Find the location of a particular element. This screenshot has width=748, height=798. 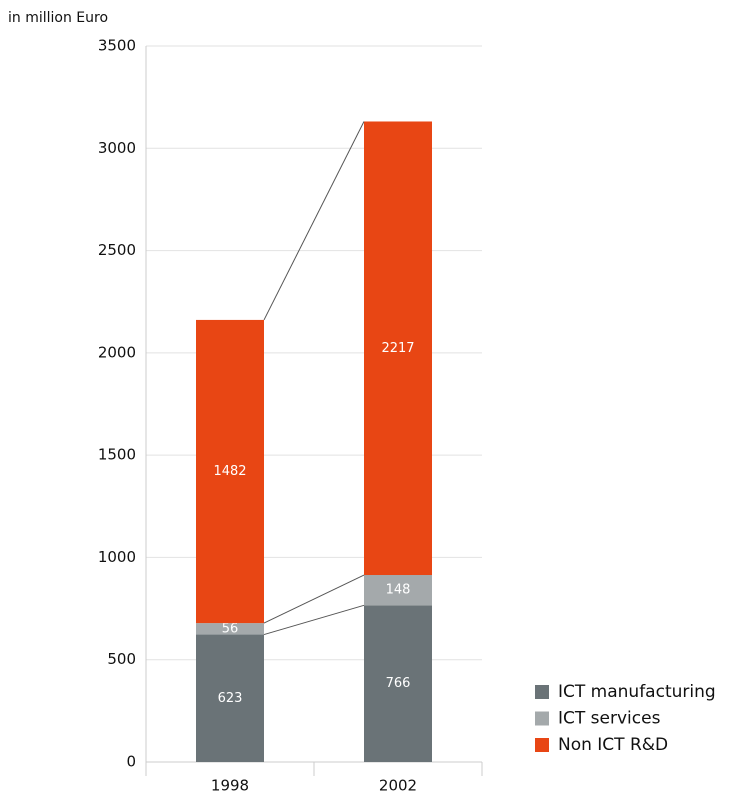

data-label: 1482 is located at coordinates (229, 471).